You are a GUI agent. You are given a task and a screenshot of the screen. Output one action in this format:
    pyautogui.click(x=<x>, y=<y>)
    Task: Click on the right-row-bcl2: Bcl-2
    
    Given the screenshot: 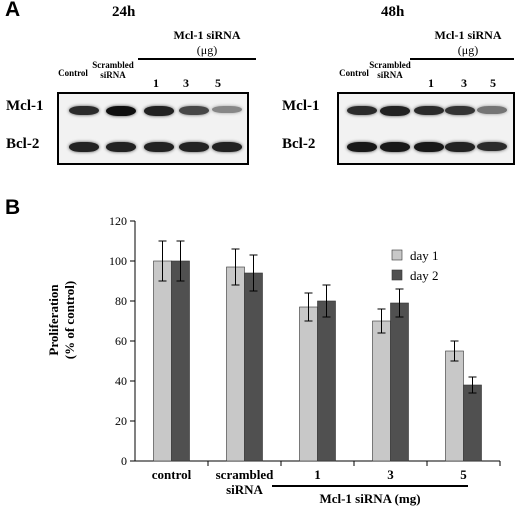 What is the action you would take?
    pyautogui.click(x=299, y=144)
    